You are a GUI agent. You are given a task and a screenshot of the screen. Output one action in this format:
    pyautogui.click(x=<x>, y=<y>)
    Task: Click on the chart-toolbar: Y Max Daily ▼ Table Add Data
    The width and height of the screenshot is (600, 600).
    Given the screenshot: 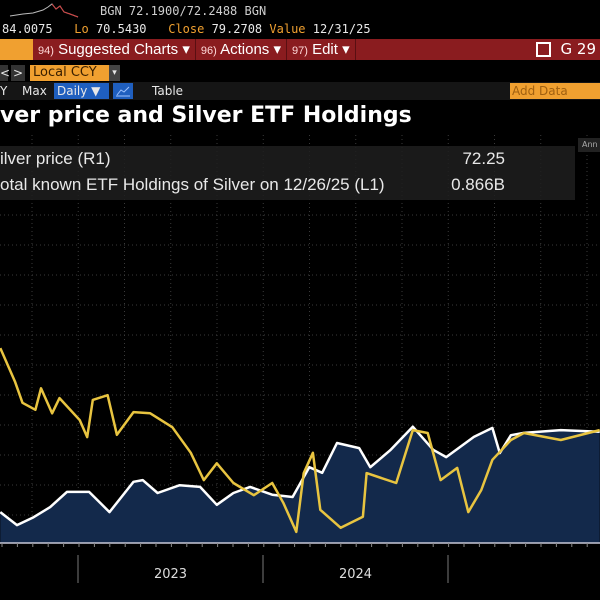 What is the action you would take?
    pyautogui.click(x=300, y=91)
    